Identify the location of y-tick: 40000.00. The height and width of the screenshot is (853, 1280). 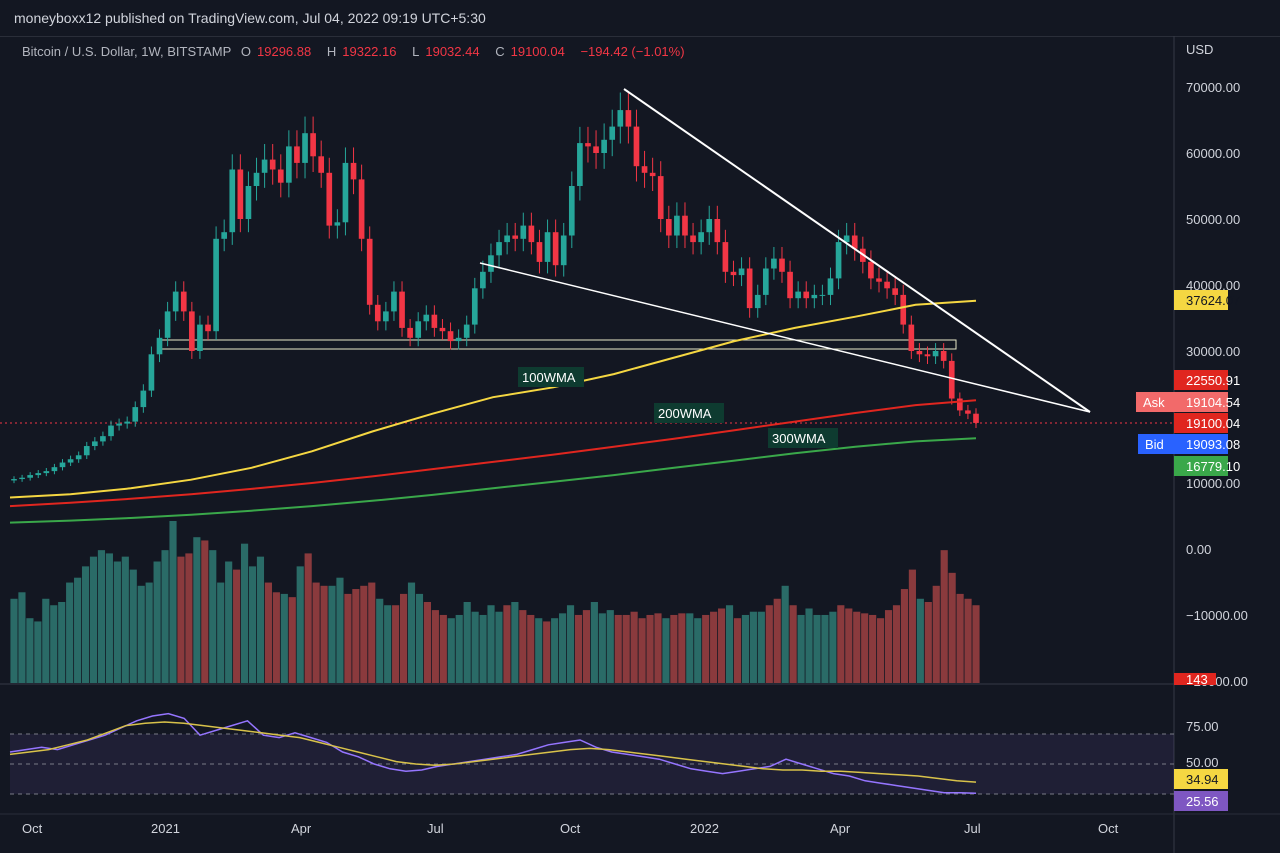
(1213, 285).